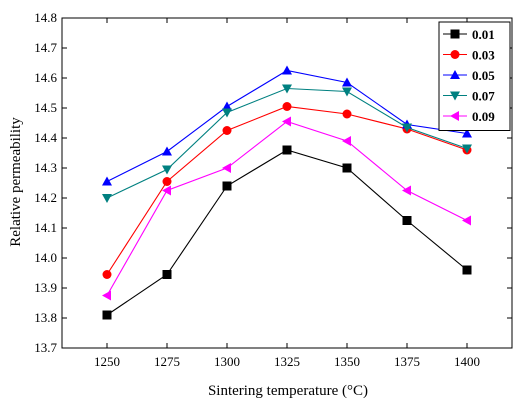 The image size is (514, 399). What do you see at coordinates (45, 77) in the screenshot?
I see `y-tick-label: 14.6` at bounding box center [45, 77].